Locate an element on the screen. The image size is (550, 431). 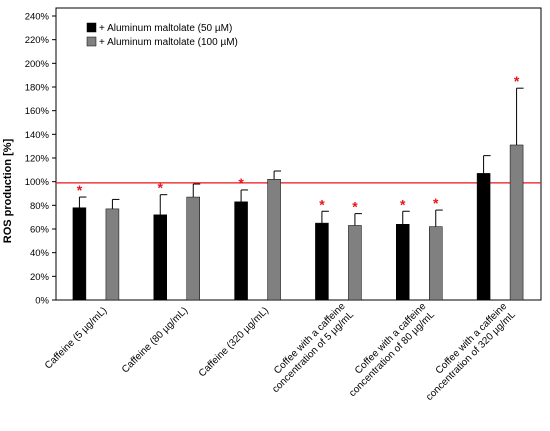
y-tick-label: 100% is located at coordinates (37, 182).